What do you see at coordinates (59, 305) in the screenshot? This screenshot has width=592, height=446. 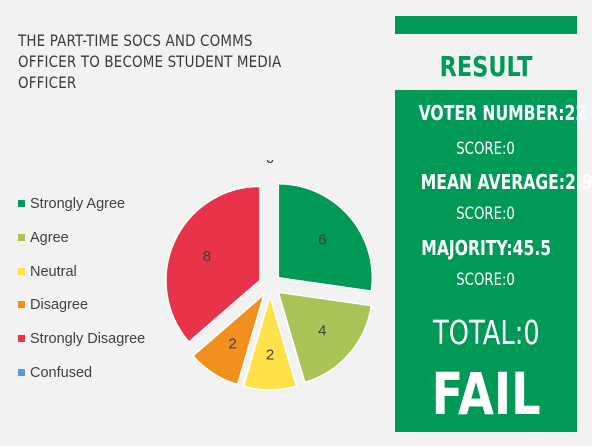 I see `legend-label: Disagree` at bounding box center [59, 305].